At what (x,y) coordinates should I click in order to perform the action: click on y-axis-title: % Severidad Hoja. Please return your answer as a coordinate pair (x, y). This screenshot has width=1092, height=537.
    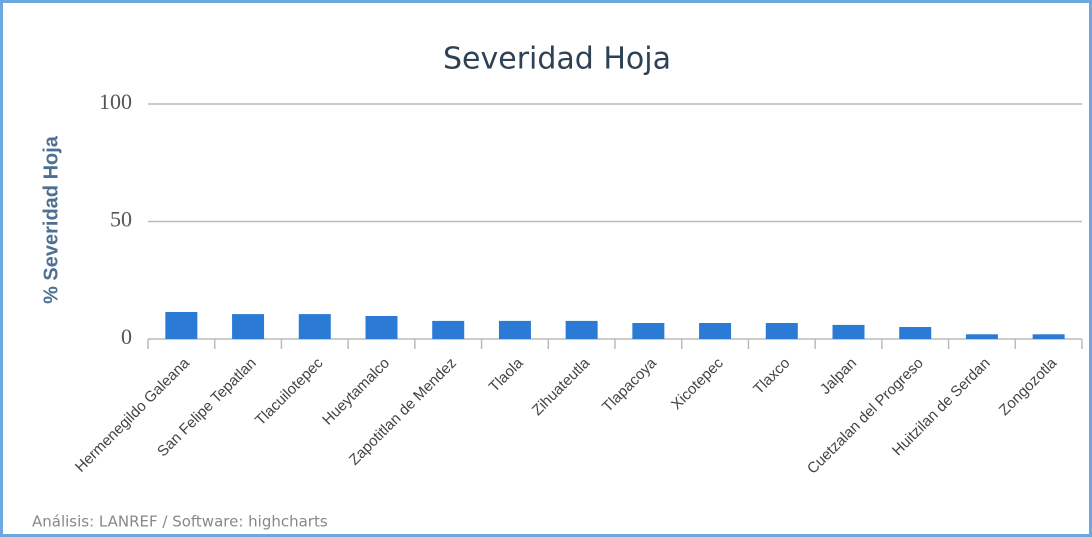
    Looking at the image, I should click on (51, 219).